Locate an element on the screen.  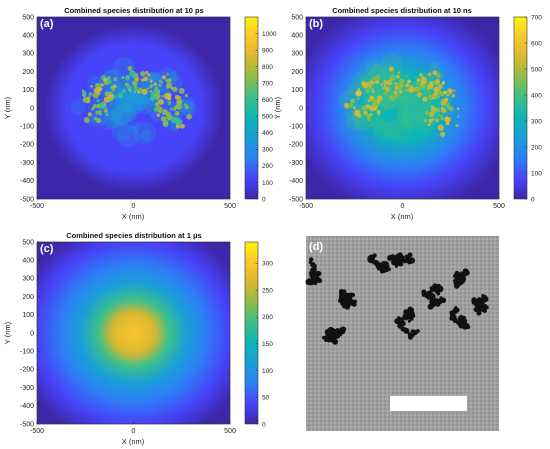
y-tick-label: 400 is located at coordinates (28, 261).